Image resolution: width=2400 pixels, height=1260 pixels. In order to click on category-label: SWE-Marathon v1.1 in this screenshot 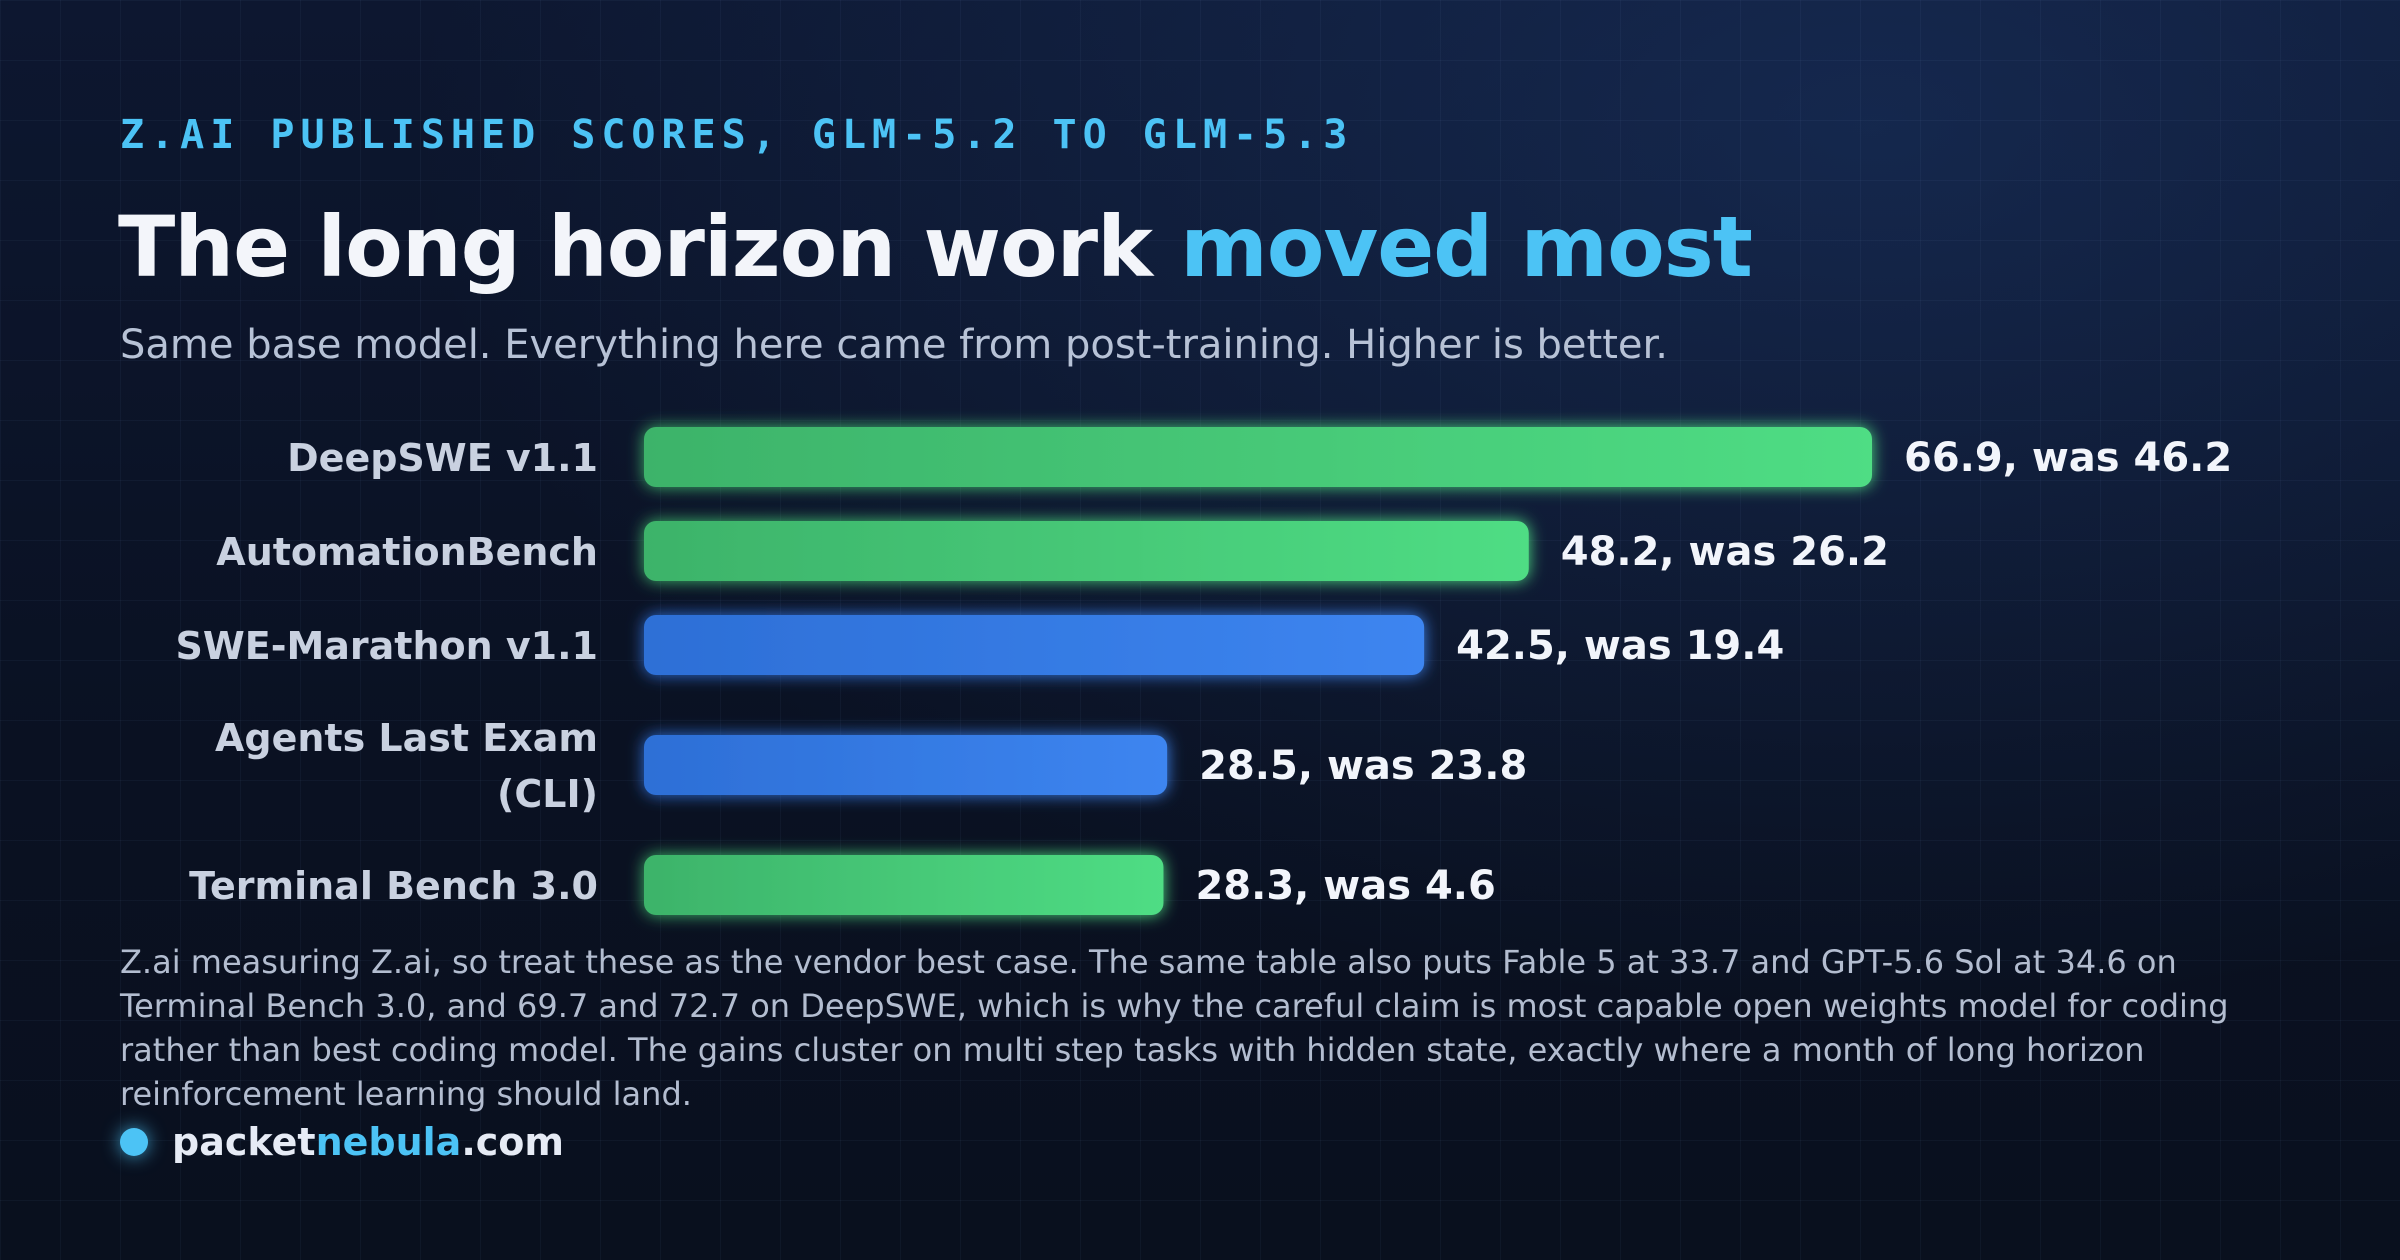, I will do `click(386, 646)`.